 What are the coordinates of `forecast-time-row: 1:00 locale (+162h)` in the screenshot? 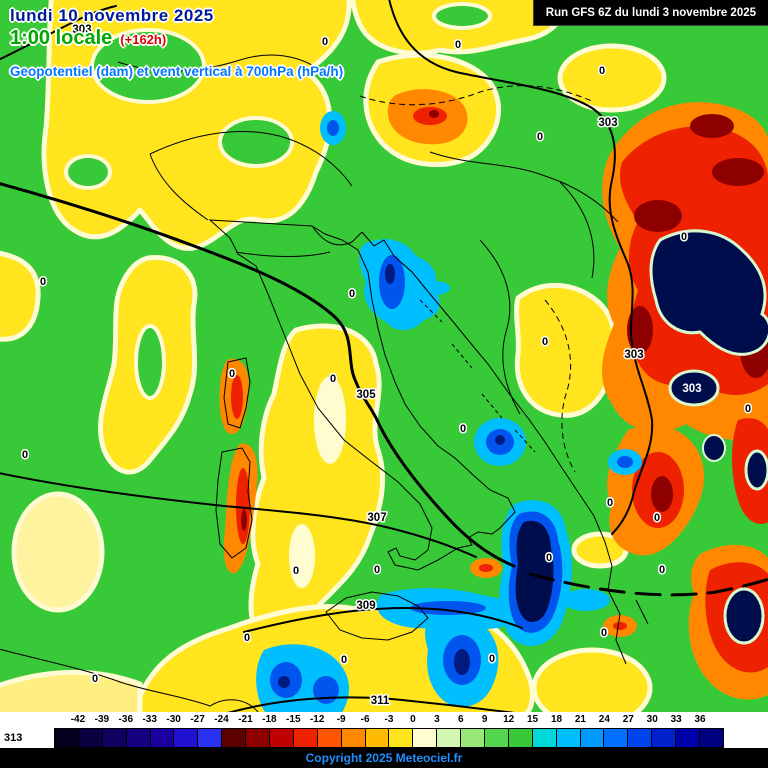 It's located at (88, 38).